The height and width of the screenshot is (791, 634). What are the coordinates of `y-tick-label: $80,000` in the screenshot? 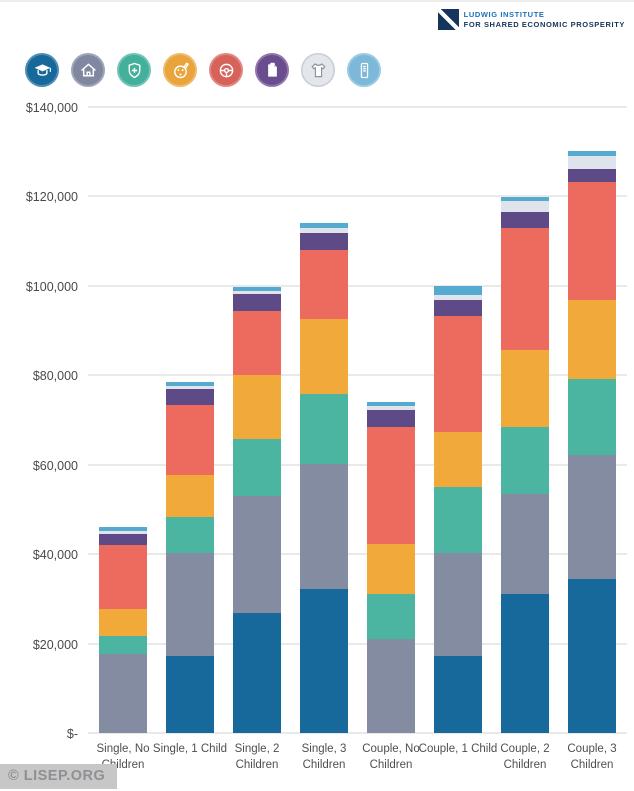 It's located at (55, 376).